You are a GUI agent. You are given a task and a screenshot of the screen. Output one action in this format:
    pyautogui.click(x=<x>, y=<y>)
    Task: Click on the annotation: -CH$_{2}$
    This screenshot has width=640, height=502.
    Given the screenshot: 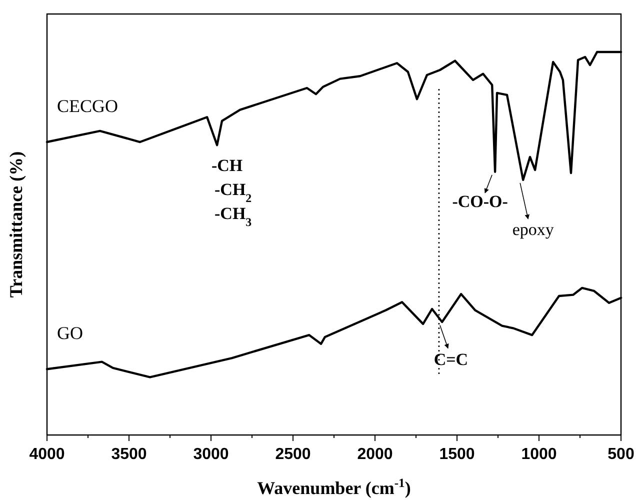 What is the action you would take?
    pyautogui.click(x=233, y=193)
    